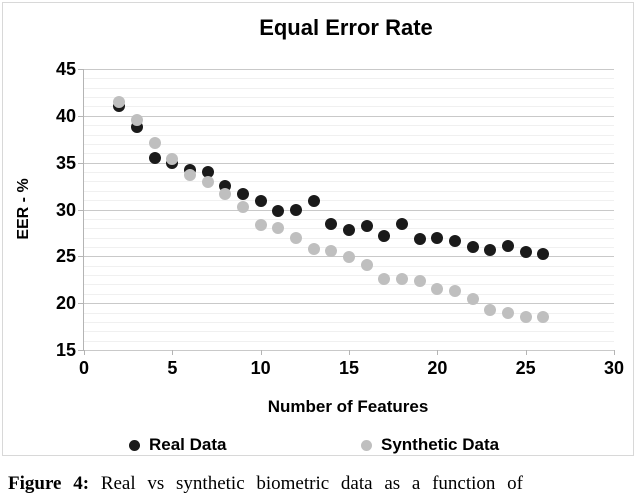 The height and width of the screenshot is (495, 640). Describe the element at coordinates (65, 69) in the screenshot. I see `y-tick-label: 45` at that location.